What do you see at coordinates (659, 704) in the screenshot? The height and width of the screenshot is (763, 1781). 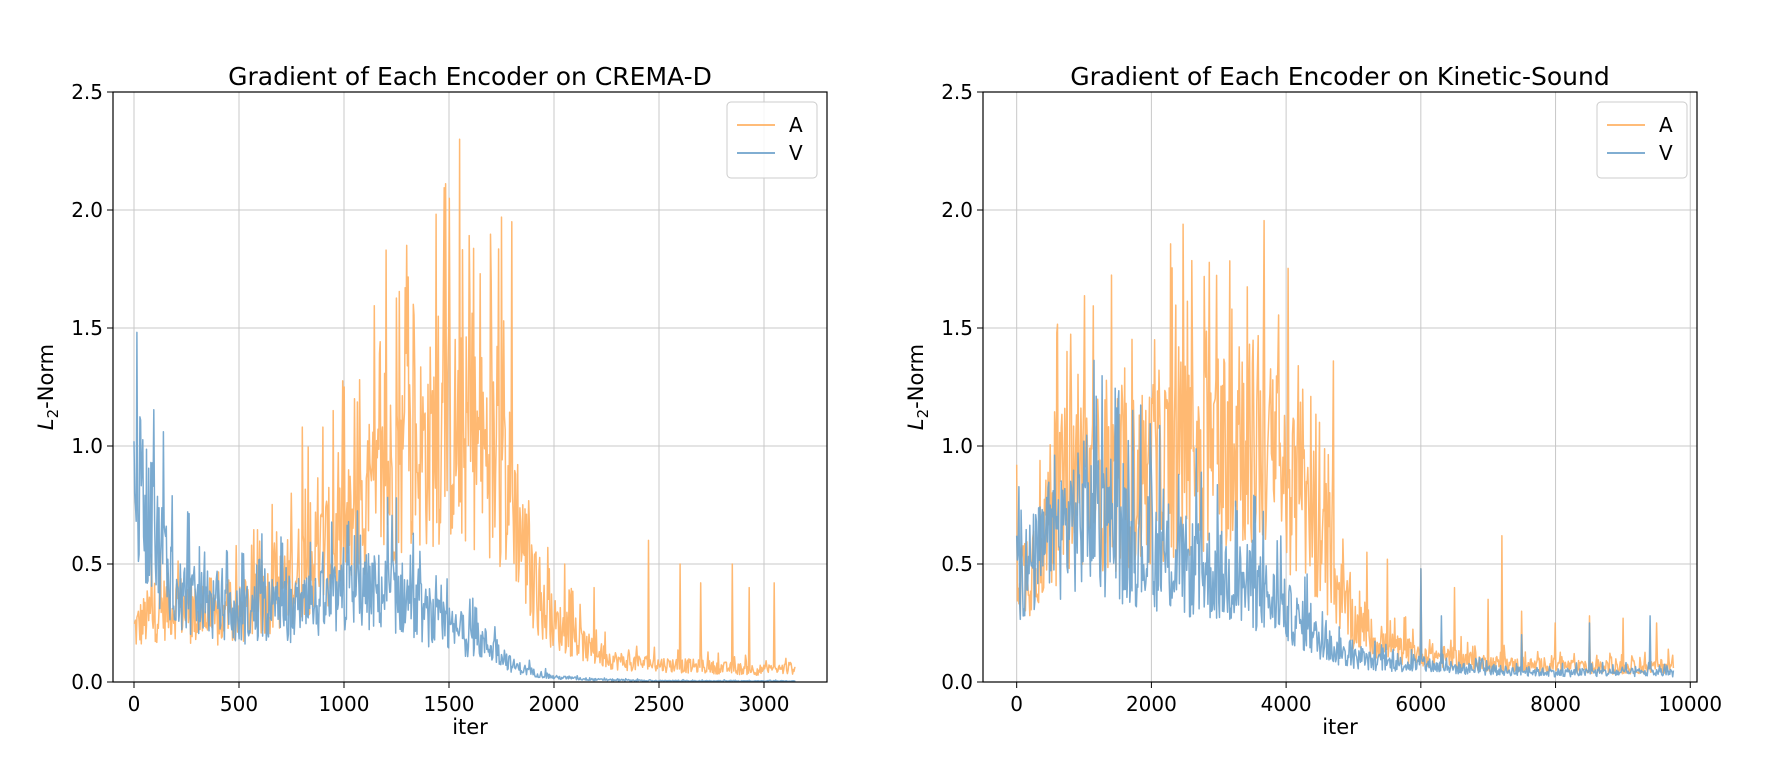 I see `x-tick-label: 2500` at bounding box center [659, 704].